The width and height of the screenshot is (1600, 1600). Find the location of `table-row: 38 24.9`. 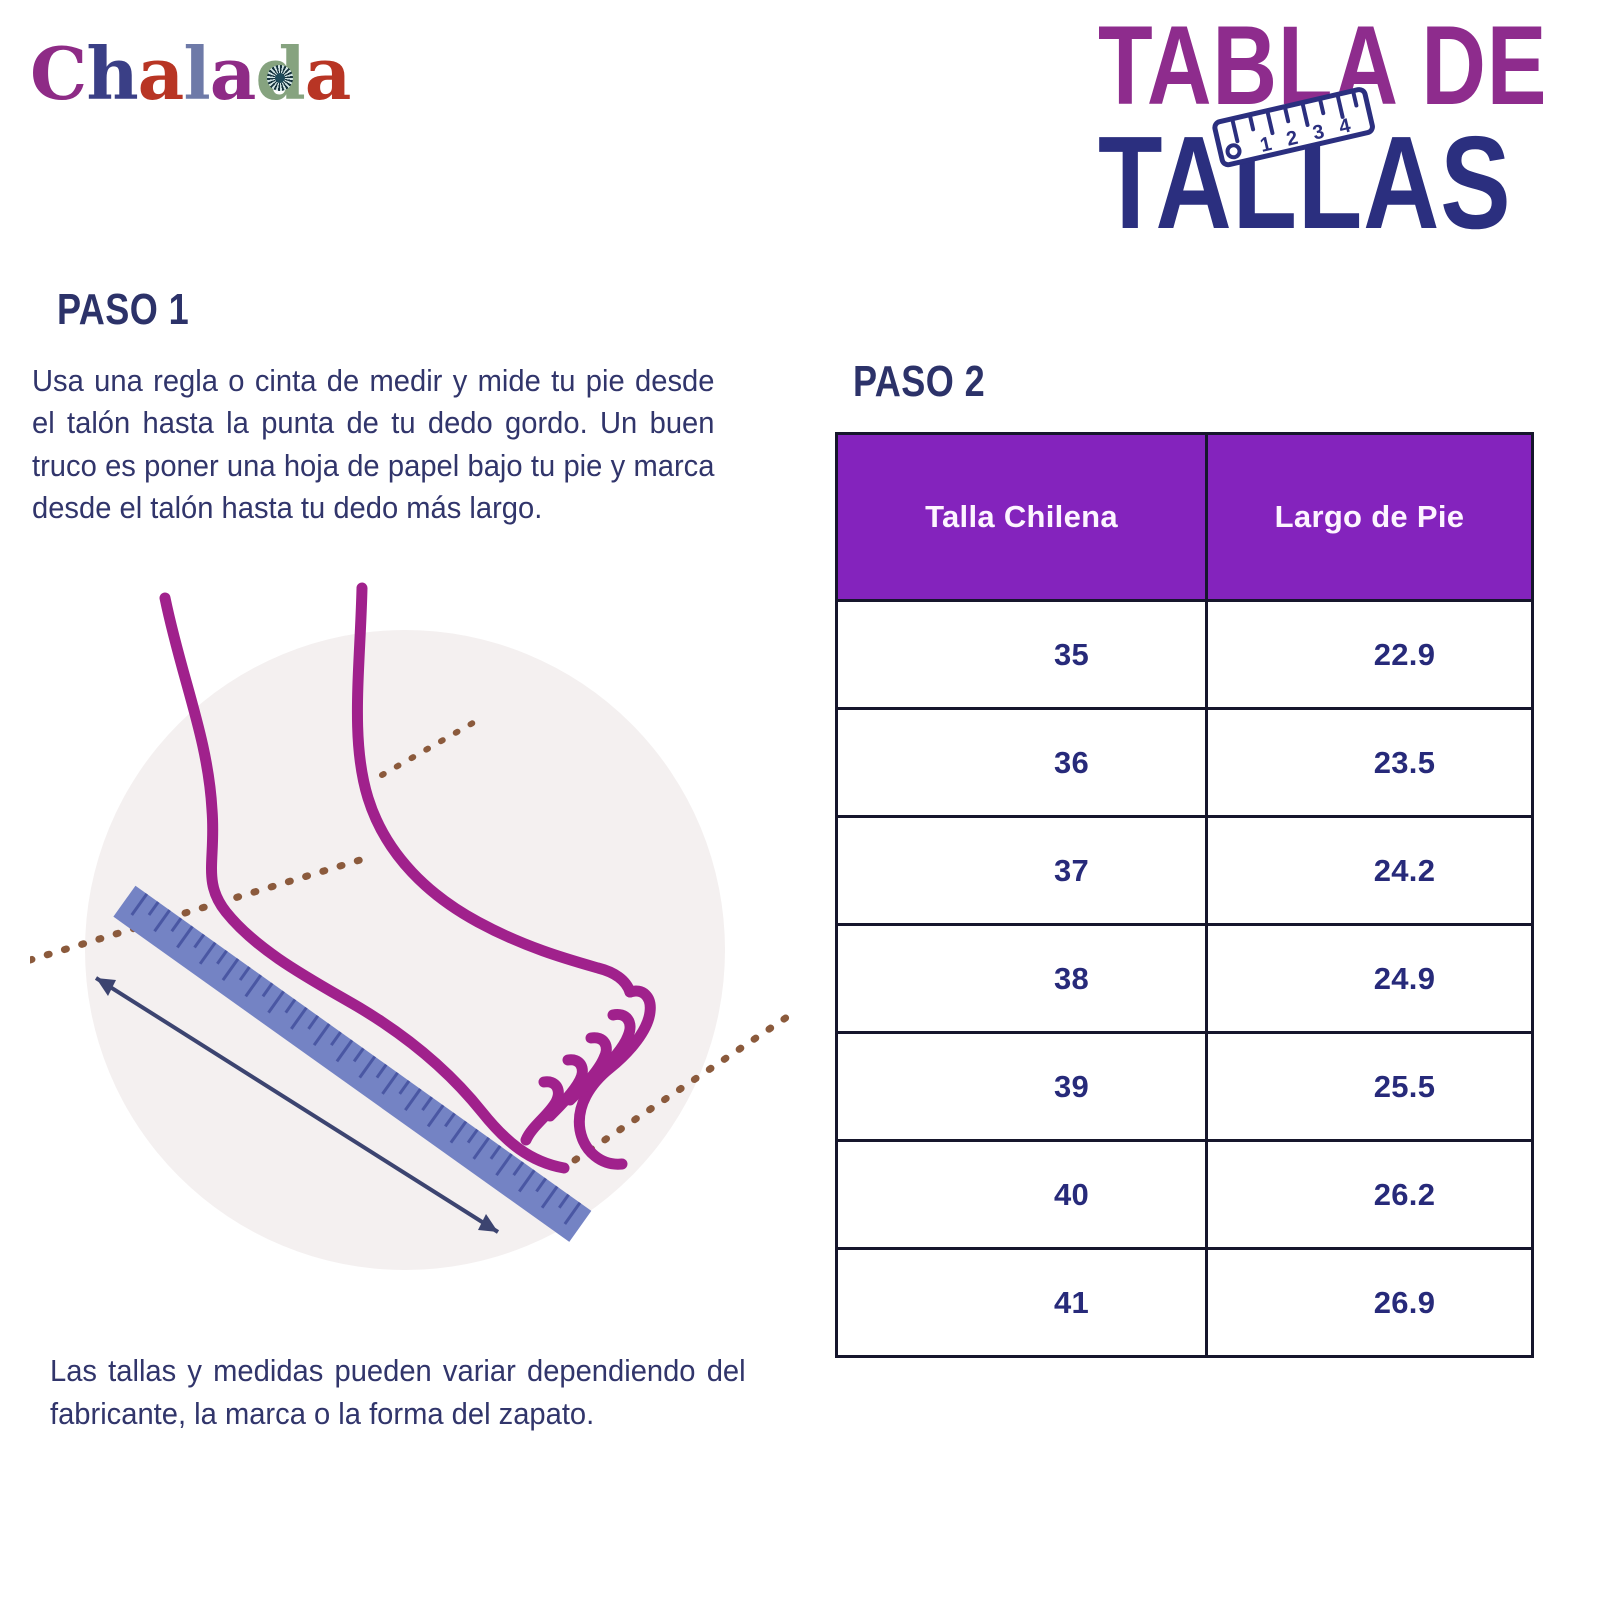

table-row: 38 24.9 is located at coordinates (1184, 978).